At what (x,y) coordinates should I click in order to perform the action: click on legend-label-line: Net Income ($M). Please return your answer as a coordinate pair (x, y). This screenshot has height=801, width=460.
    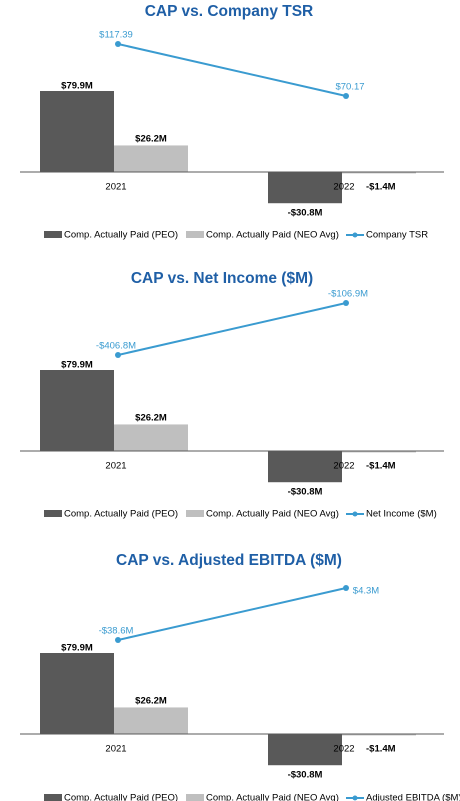
    Looking at the image, I should click on (401, 514).